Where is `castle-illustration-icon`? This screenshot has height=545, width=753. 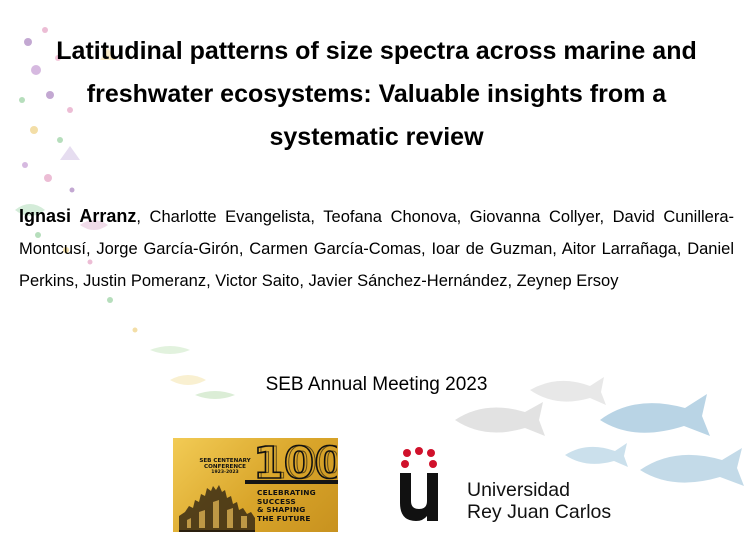
castle-illustration-icon is located at coordinates (217, 508).